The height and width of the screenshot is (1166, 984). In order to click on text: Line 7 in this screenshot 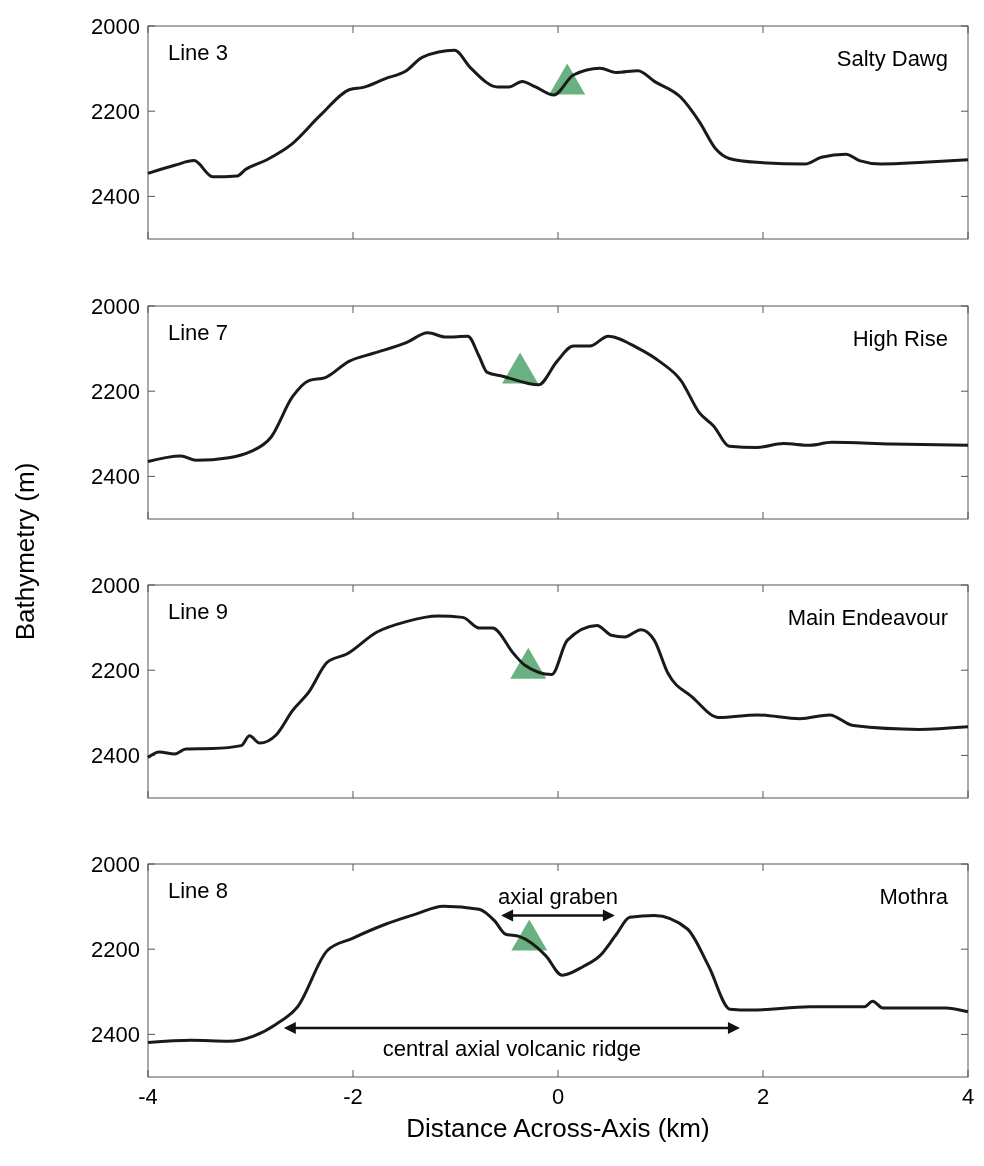, I will do `click(198, 332)`.